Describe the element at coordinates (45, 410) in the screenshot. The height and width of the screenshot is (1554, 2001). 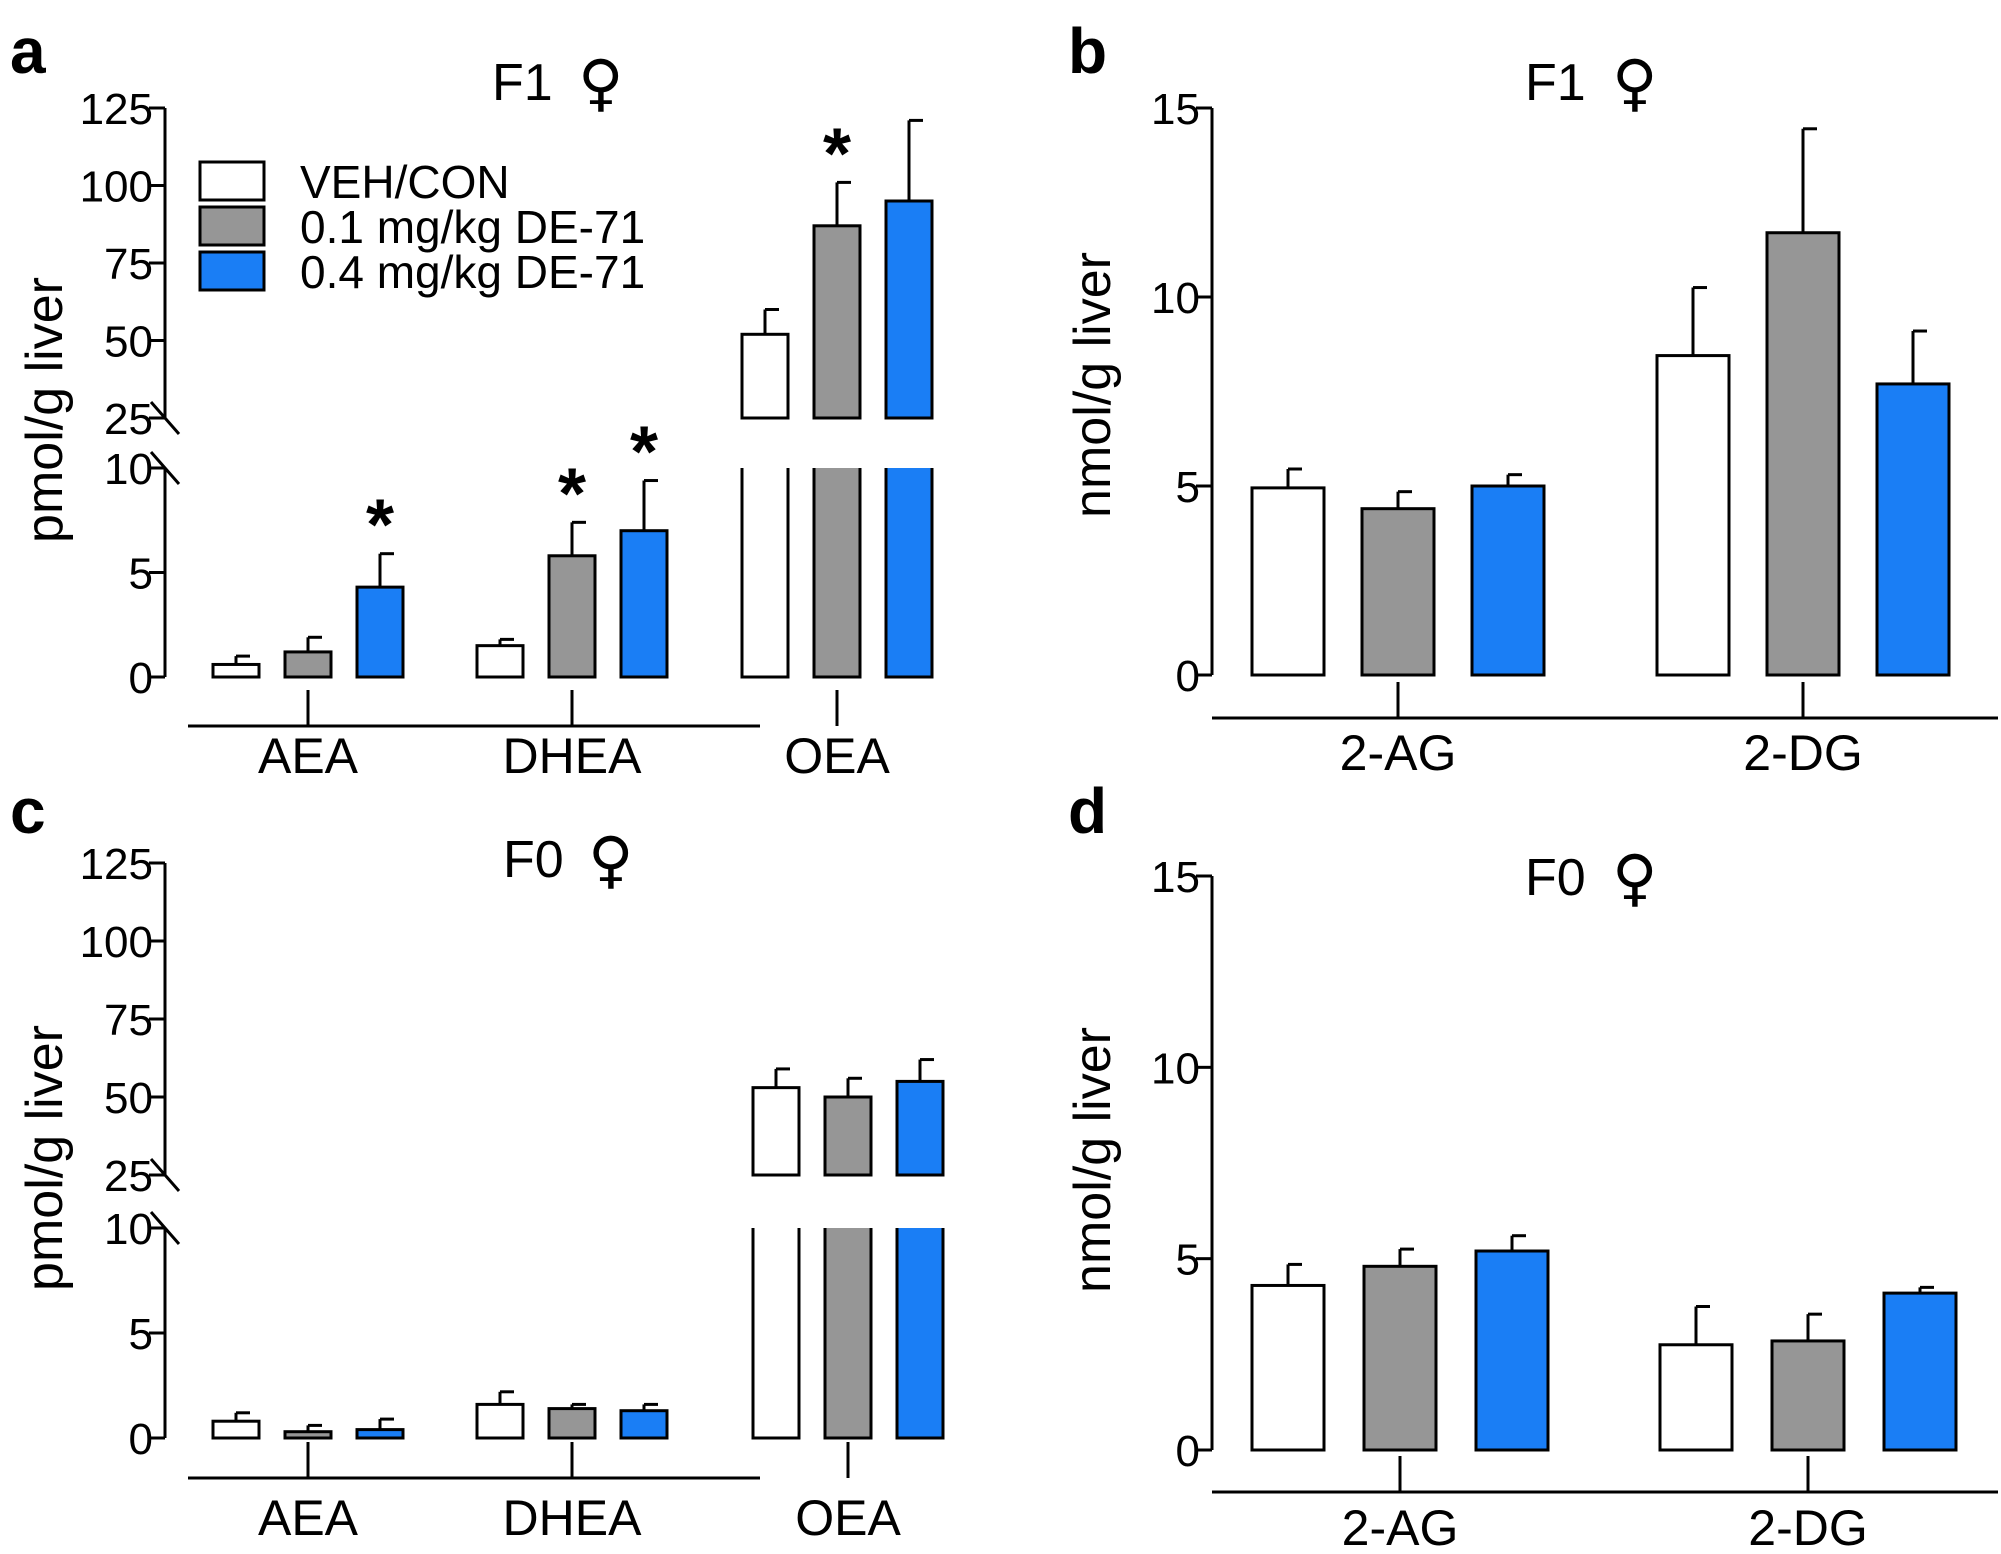
I see `panel-a-ylabel: pmol/g liver` at that location.